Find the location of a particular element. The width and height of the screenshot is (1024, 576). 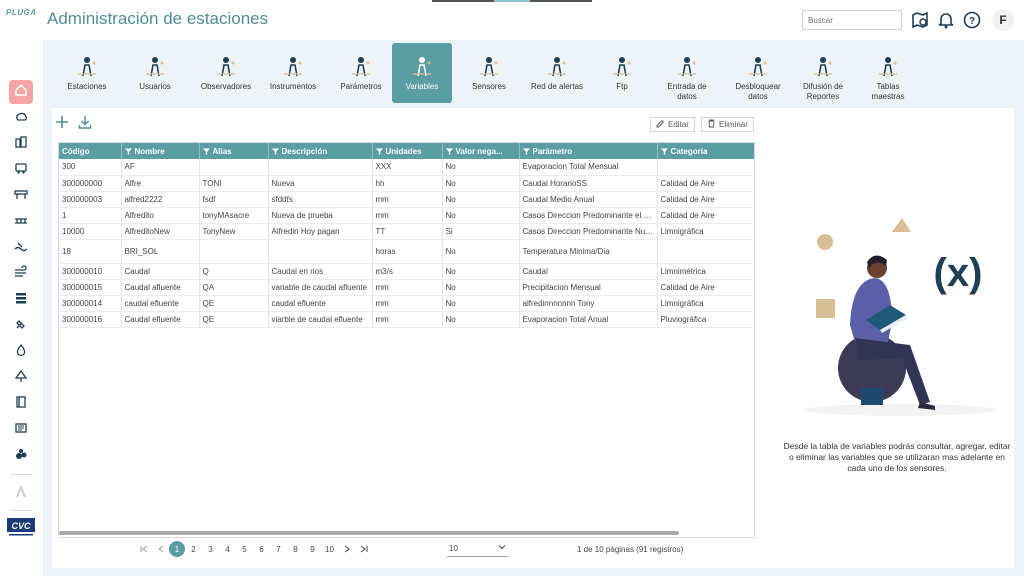

search-input is located at coordinates (852, 20).